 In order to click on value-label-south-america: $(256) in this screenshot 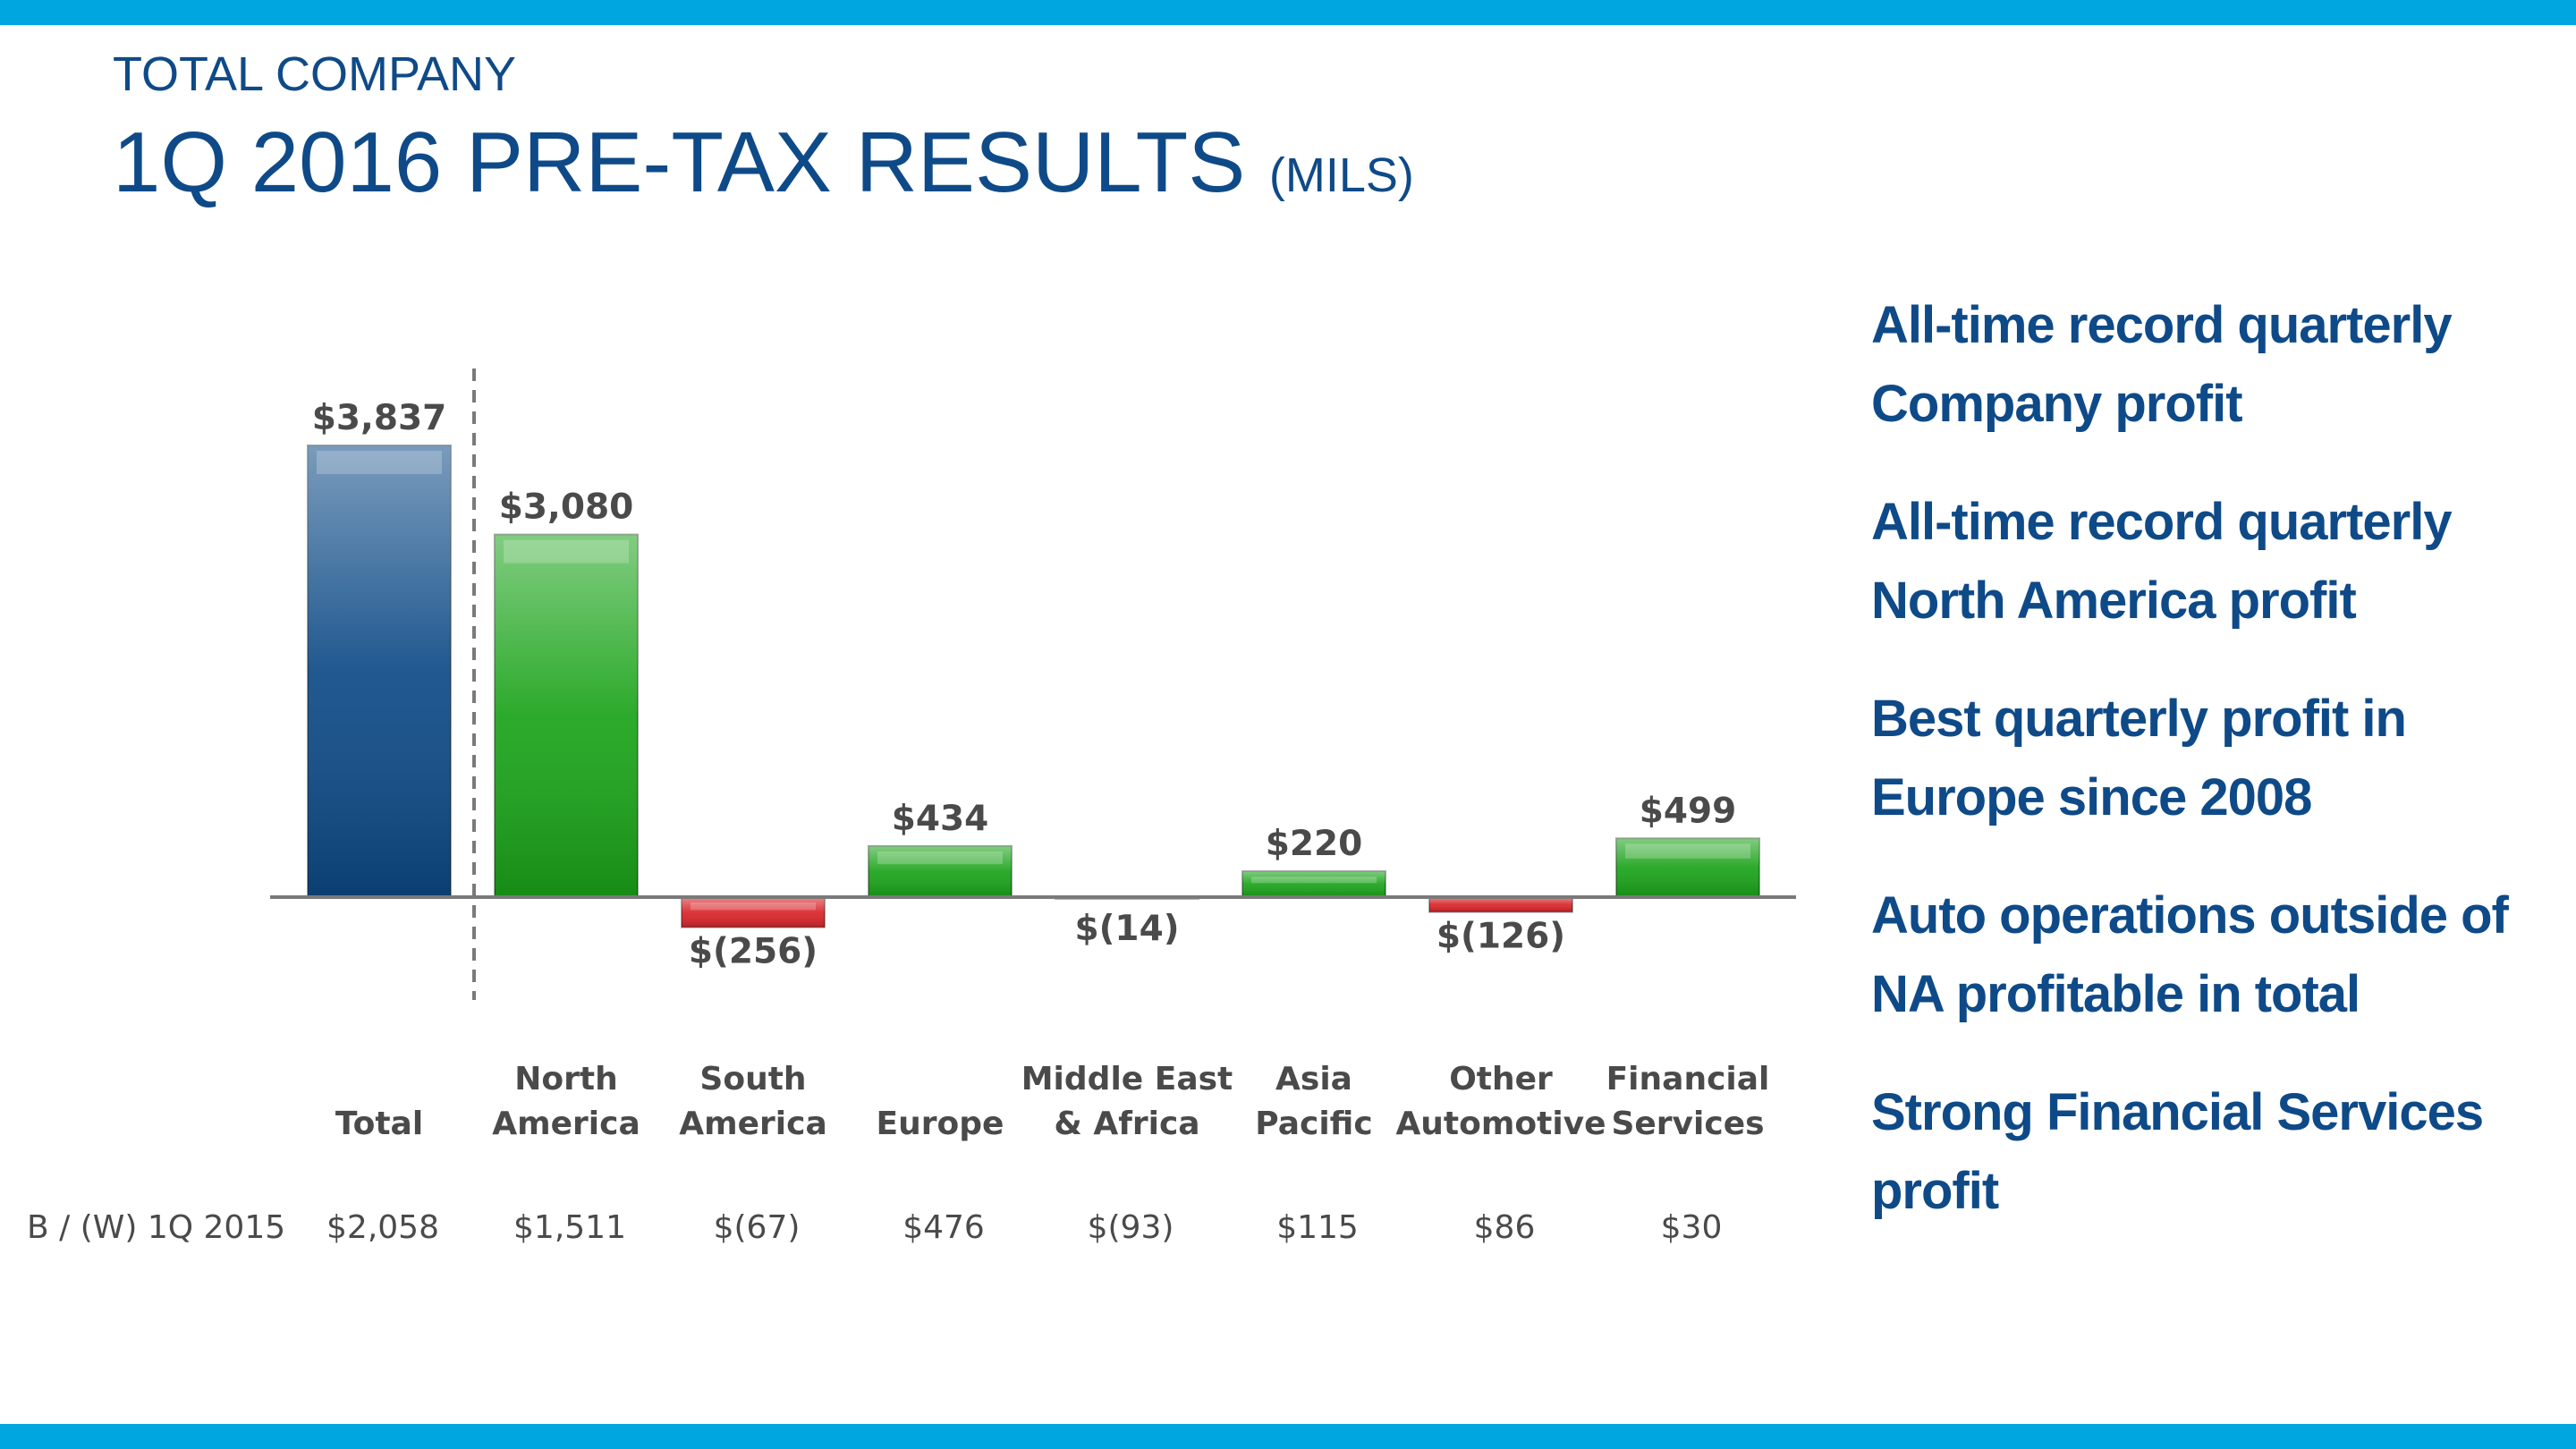, I will do `click(753, 952)`.